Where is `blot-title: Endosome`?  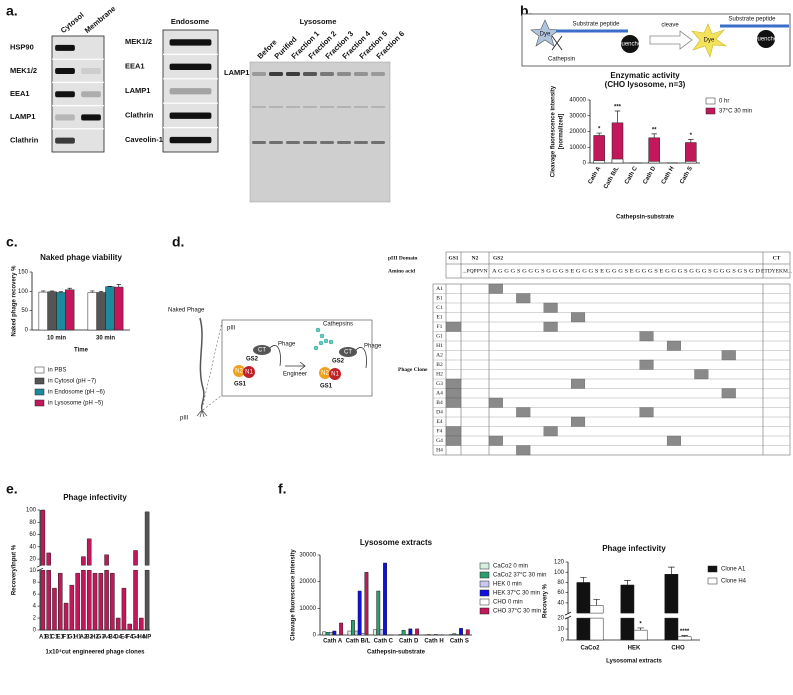
blot-title: Endosome is located at coordinates (190, 21).